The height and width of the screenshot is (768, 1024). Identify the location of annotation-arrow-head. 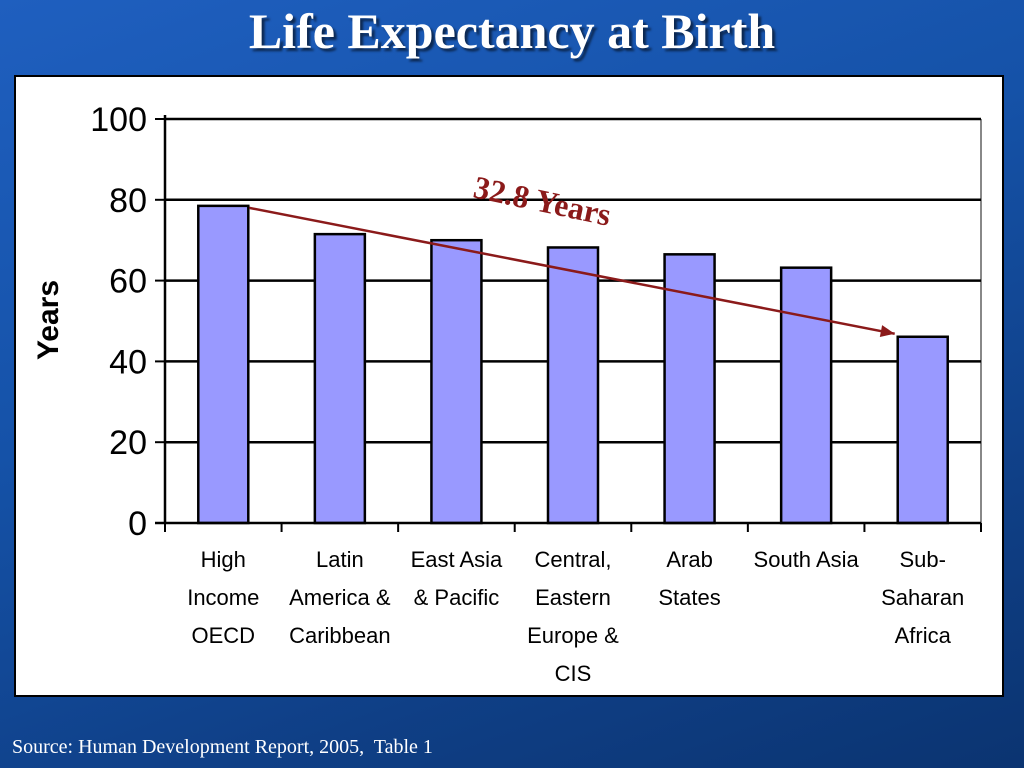
(887, 331).